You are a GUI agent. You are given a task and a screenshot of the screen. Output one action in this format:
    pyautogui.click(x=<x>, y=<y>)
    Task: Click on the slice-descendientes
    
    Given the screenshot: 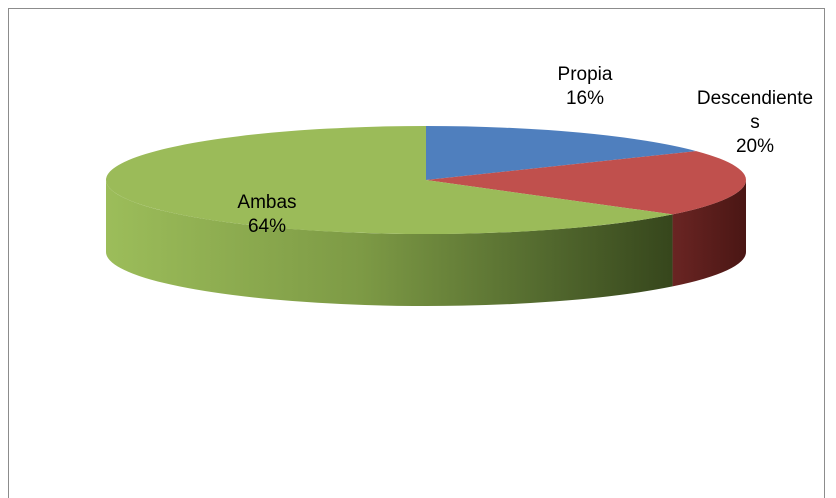 What is the action you would take?
    pyautogui.click(x=586, y=183)
    